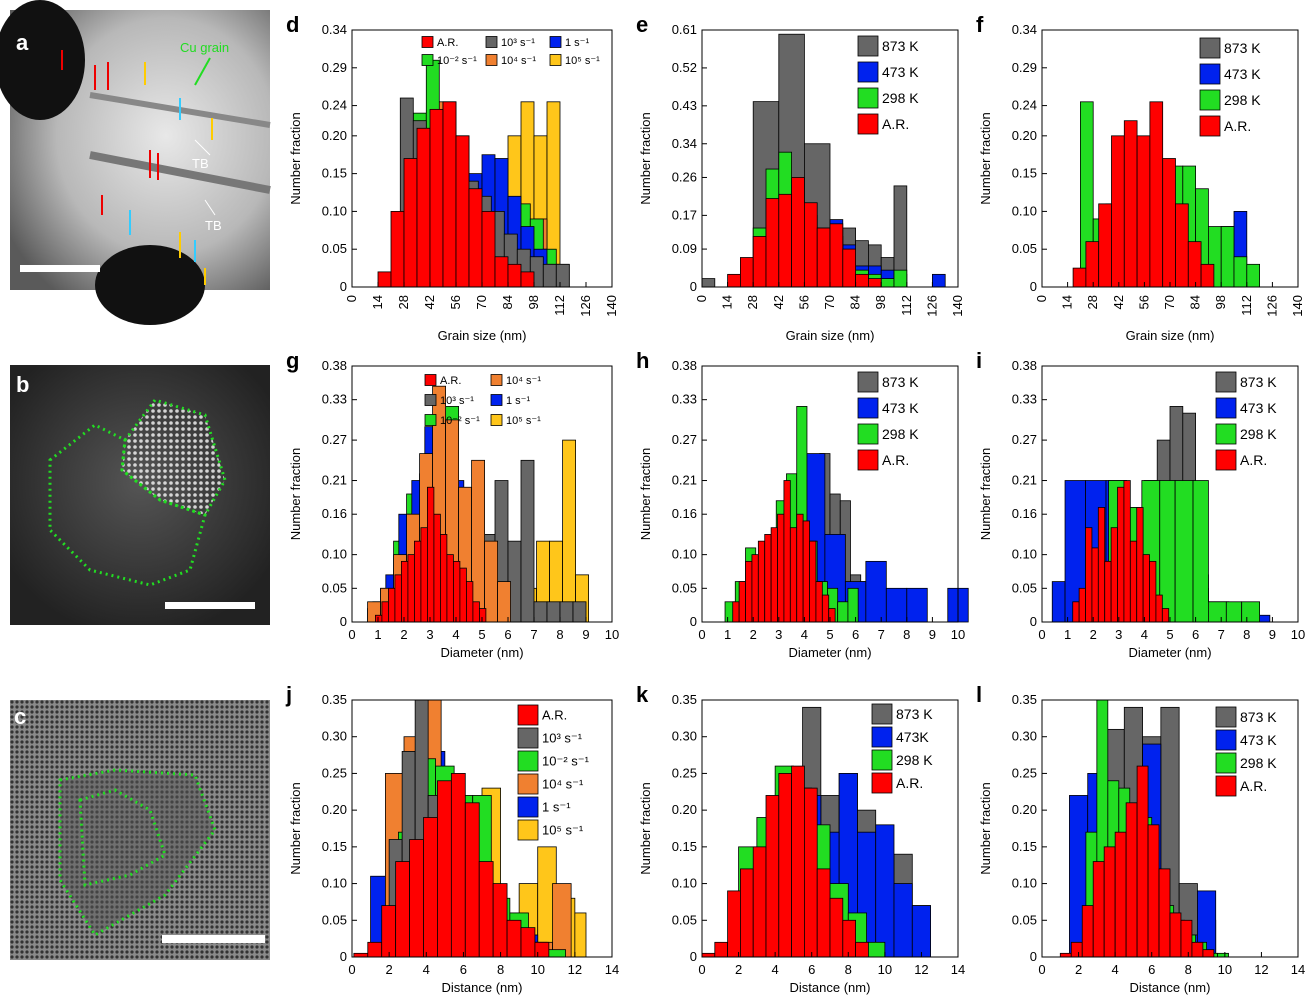  I want to click on y-tick-label: 0.30, so click(1024, 736).